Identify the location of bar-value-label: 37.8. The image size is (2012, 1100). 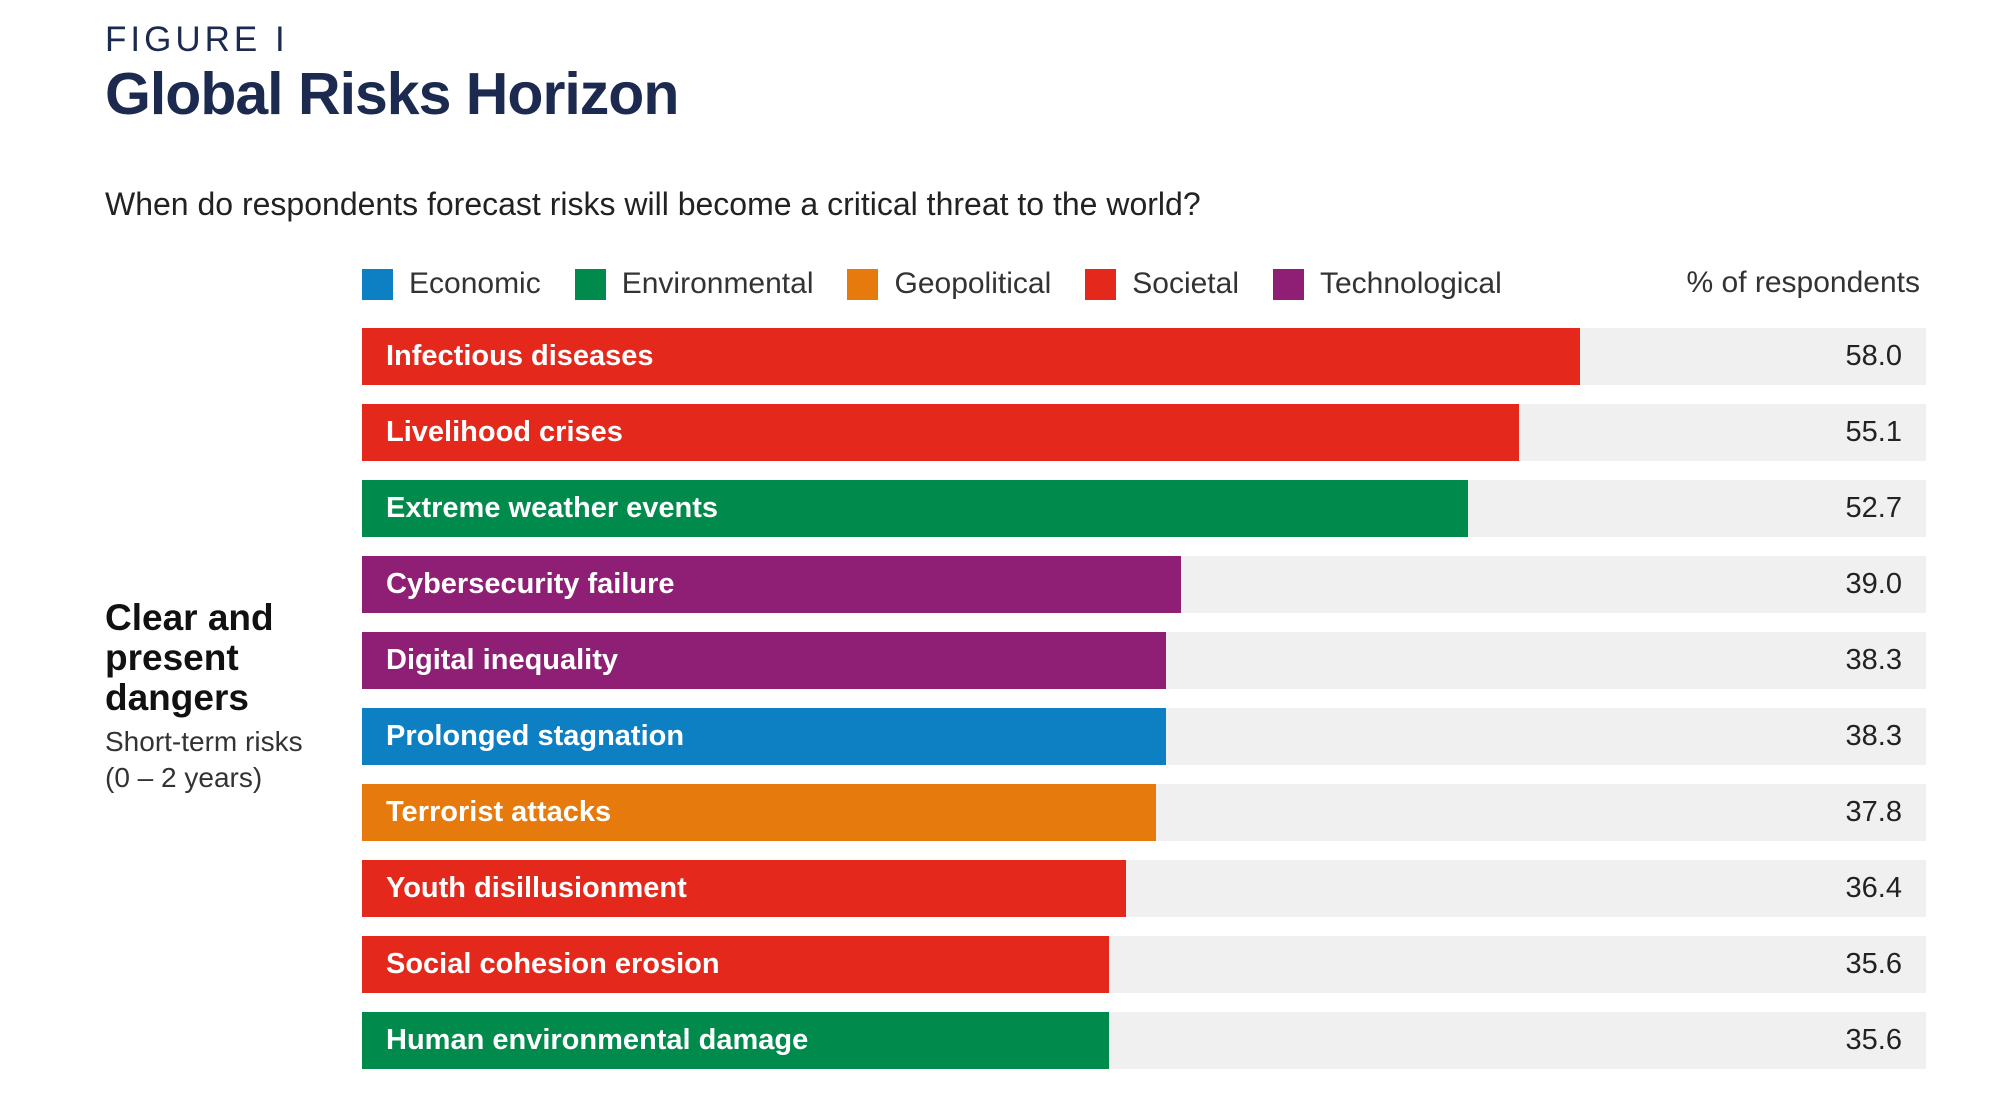
(1873, 812).